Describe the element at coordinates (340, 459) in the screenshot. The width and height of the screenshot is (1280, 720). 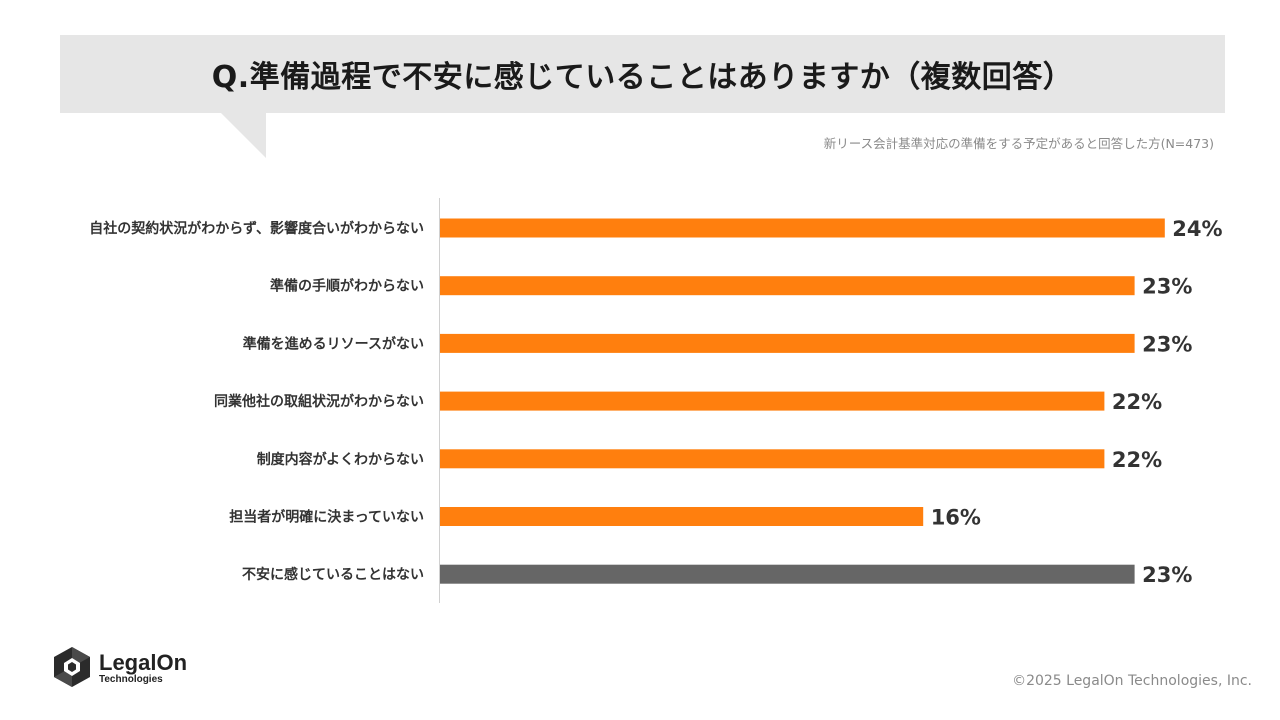
I see `category-label: 制度内容がよくわからない` at that location.